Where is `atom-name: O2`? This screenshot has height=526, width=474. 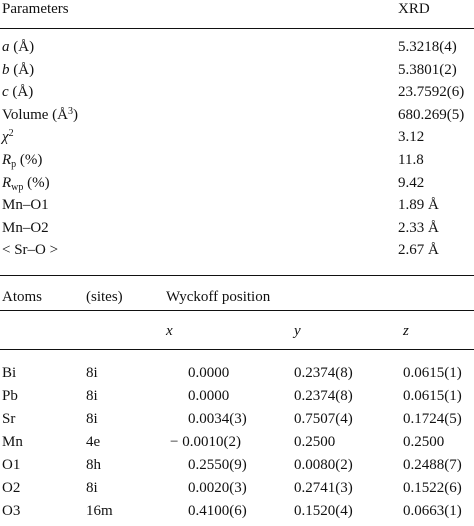 atom-name: O2 is located at coordinates (11, 488).